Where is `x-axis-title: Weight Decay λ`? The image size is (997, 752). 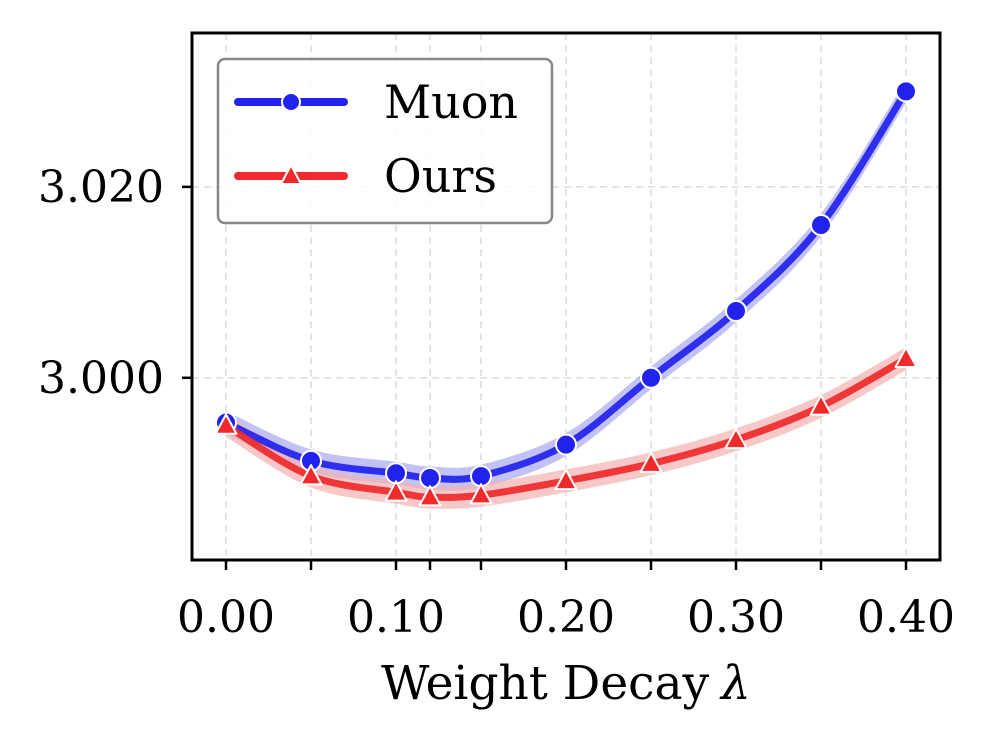 x-axis-title: Weight Decay λ is located at coordinates (566, 683).